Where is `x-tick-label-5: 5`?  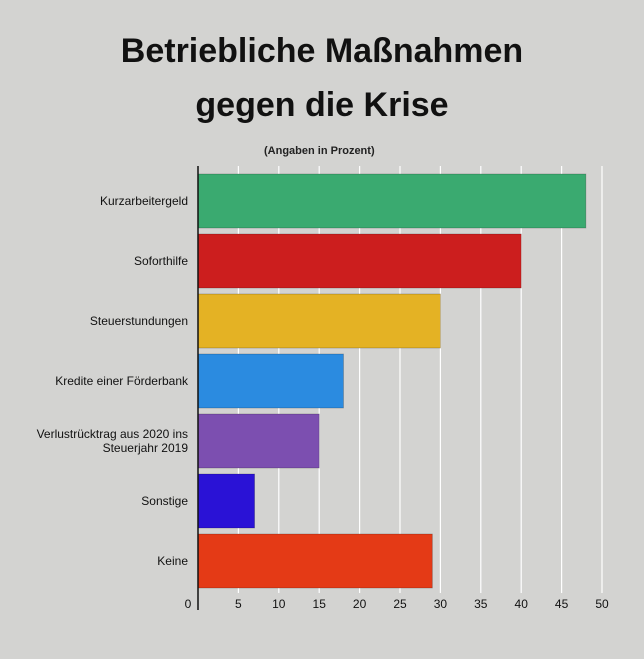
x-tick-label-5: 5 is located at coordinates (238, 604).